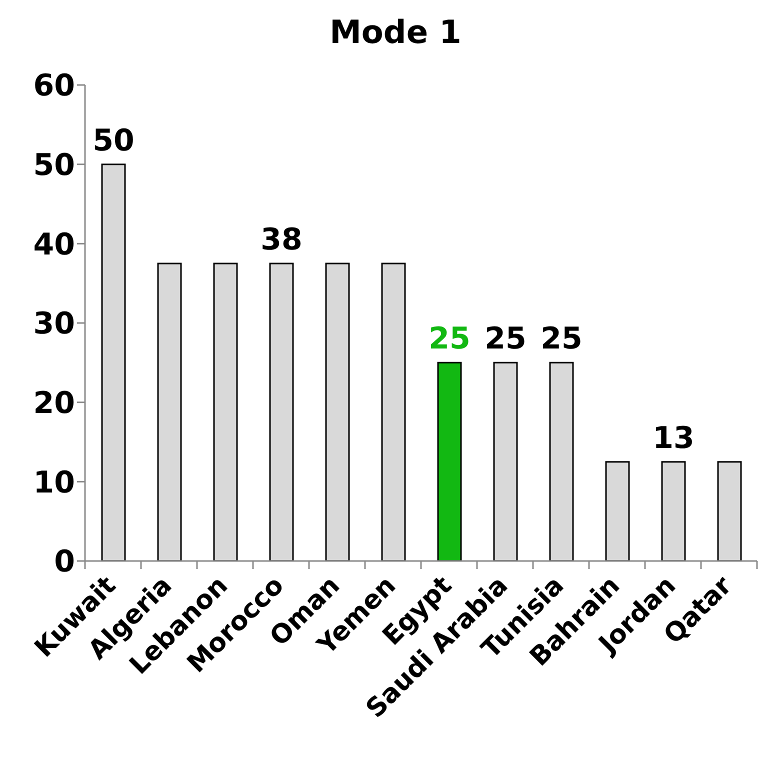  Describe the element at coordinates (54, 324) in the screenshot. I see `y-tick-label: 30` at that location.